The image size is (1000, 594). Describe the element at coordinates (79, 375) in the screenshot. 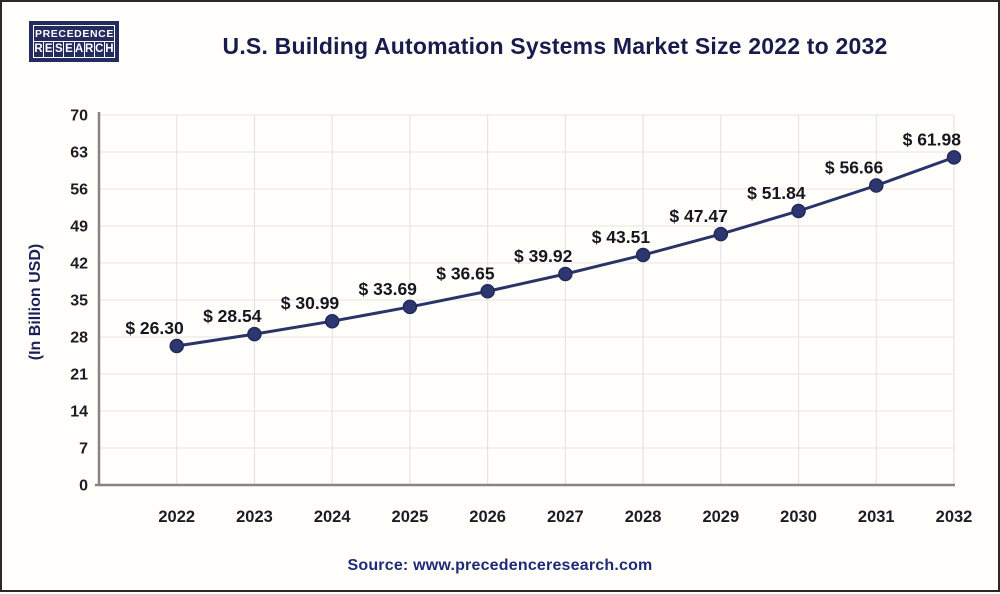

I see `y-tick-label: 21` at that location.